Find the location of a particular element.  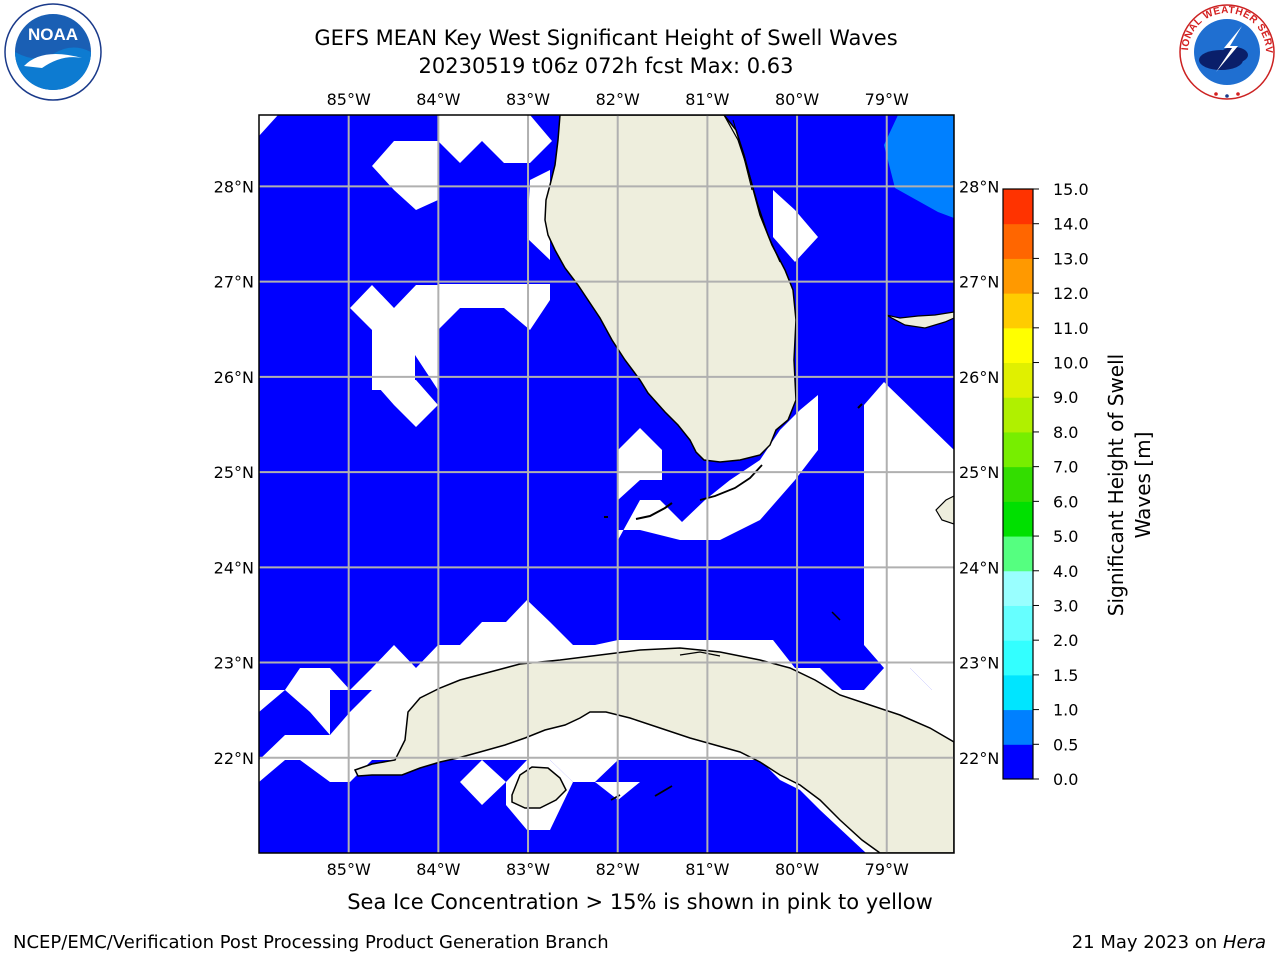

lon-tick-label-top: 79°W is located at coordinates (887, 99).